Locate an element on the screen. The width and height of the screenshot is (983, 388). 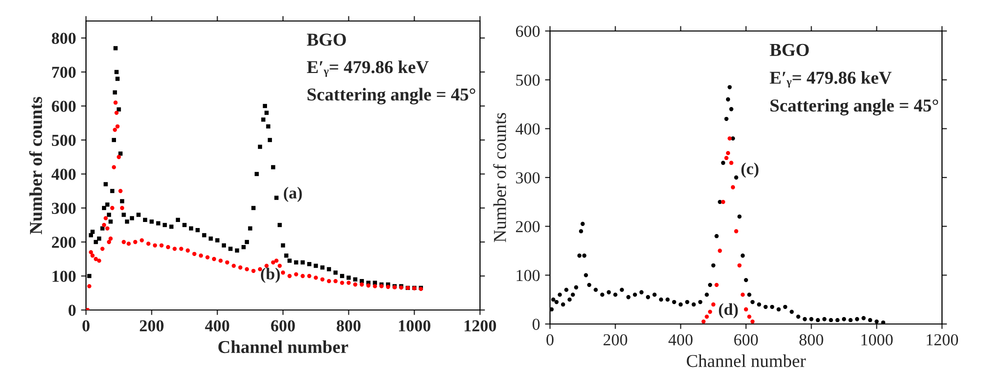
y-tick-label: 700 is located at coordinates (64, 72).